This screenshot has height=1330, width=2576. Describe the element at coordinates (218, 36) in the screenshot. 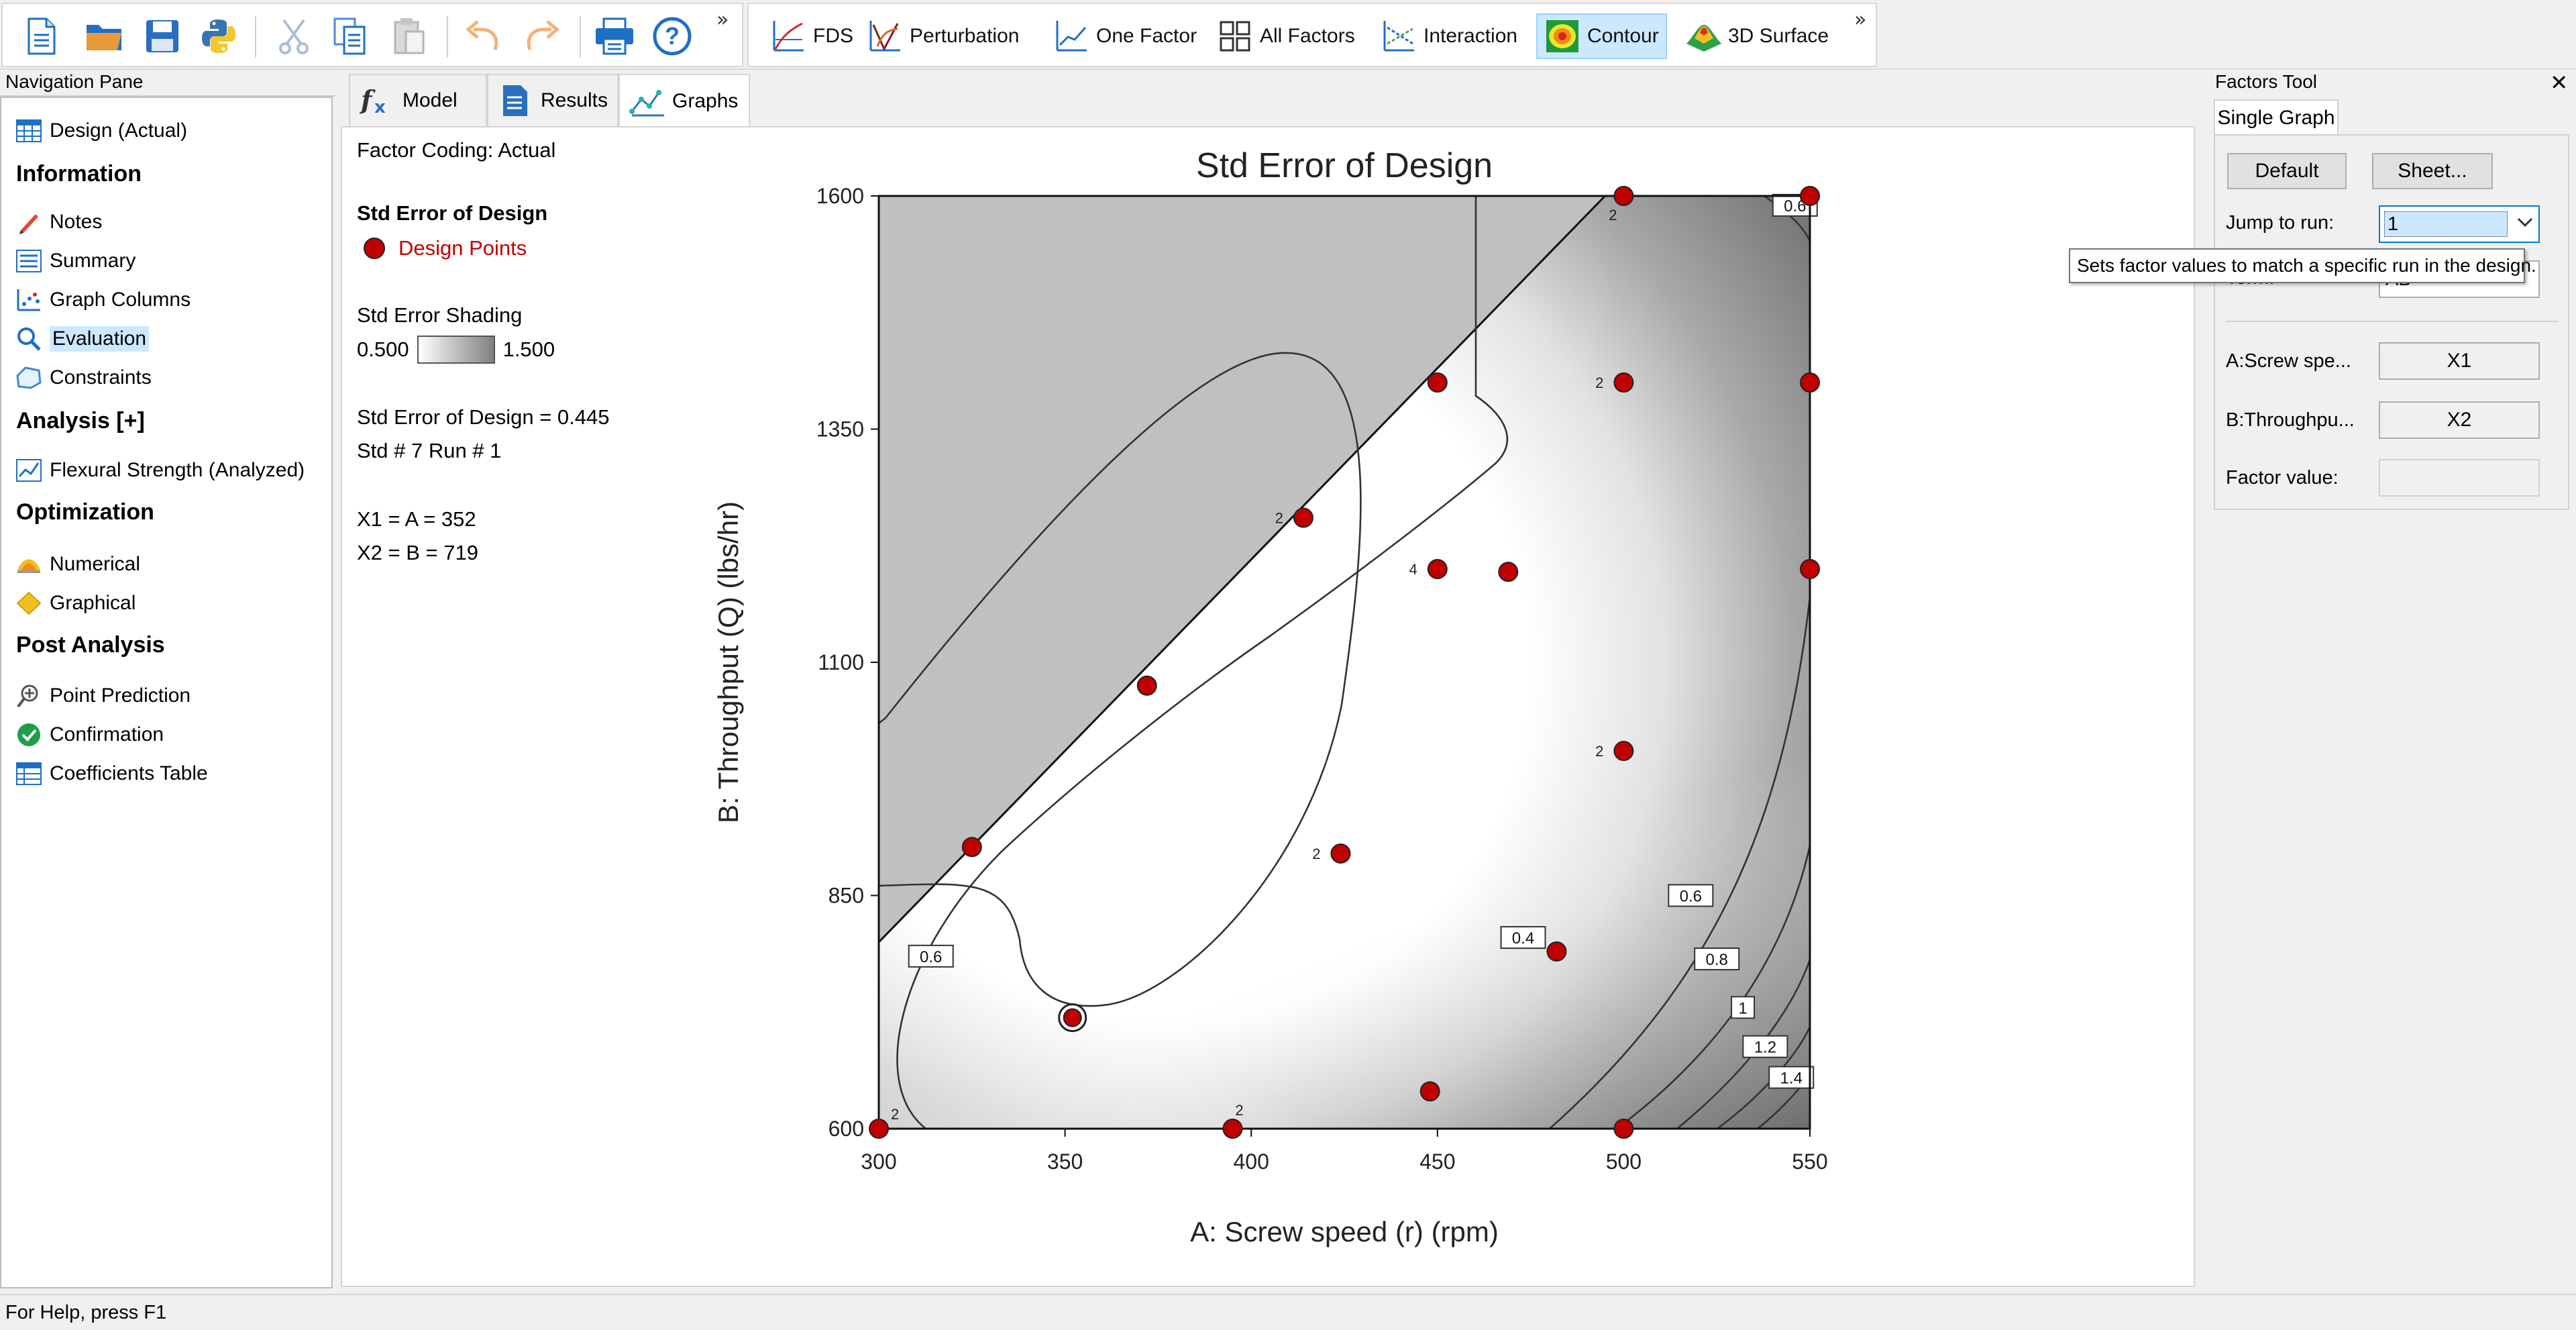

I see `python-icon` at that location.